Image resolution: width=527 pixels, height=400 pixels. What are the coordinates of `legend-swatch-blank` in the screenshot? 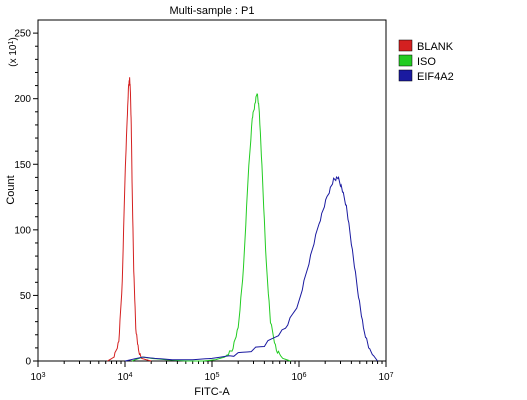 It's located at (405, 45).